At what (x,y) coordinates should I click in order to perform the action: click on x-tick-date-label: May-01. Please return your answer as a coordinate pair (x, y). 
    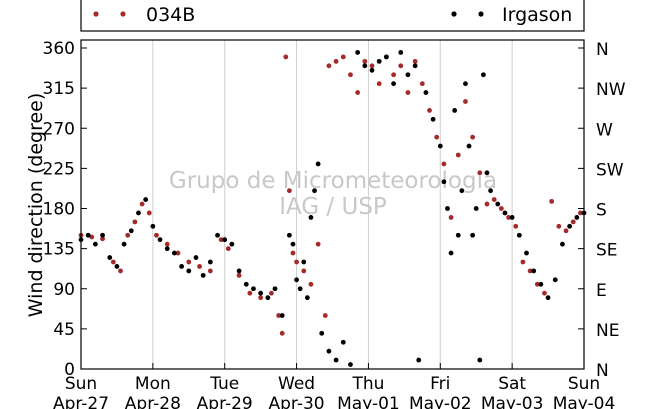
    Looking at the image, I should click on (368, 401).